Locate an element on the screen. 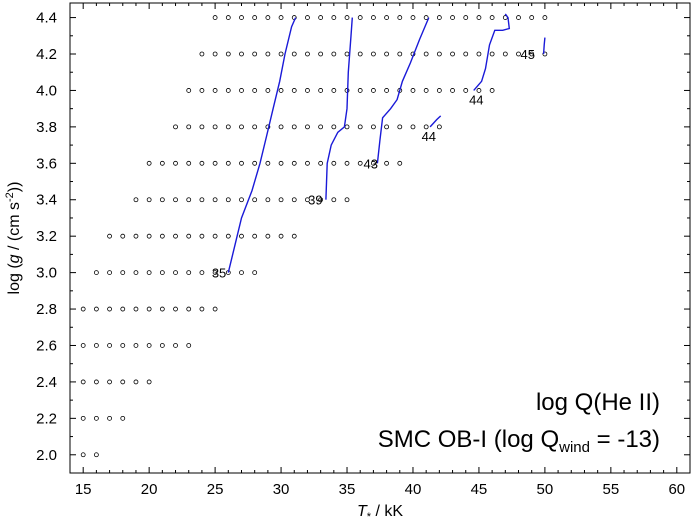 The height and width of the screenshot is (524, 693). x-tick-label: 30 is located at coordinates (281, 489).